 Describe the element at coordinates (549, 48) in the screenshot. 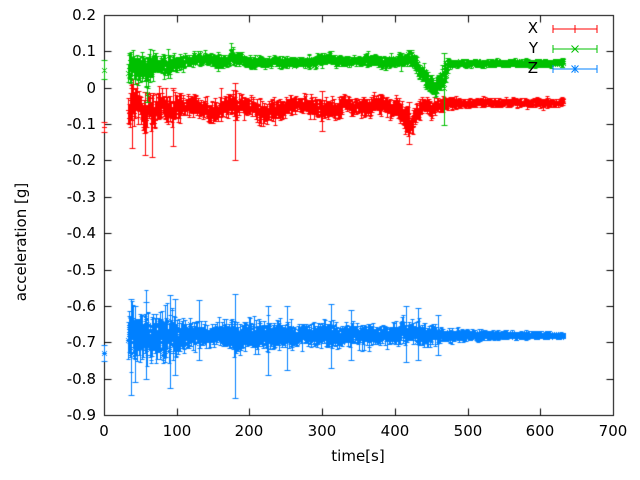

I see `legend-entry-y: Y` at that location.